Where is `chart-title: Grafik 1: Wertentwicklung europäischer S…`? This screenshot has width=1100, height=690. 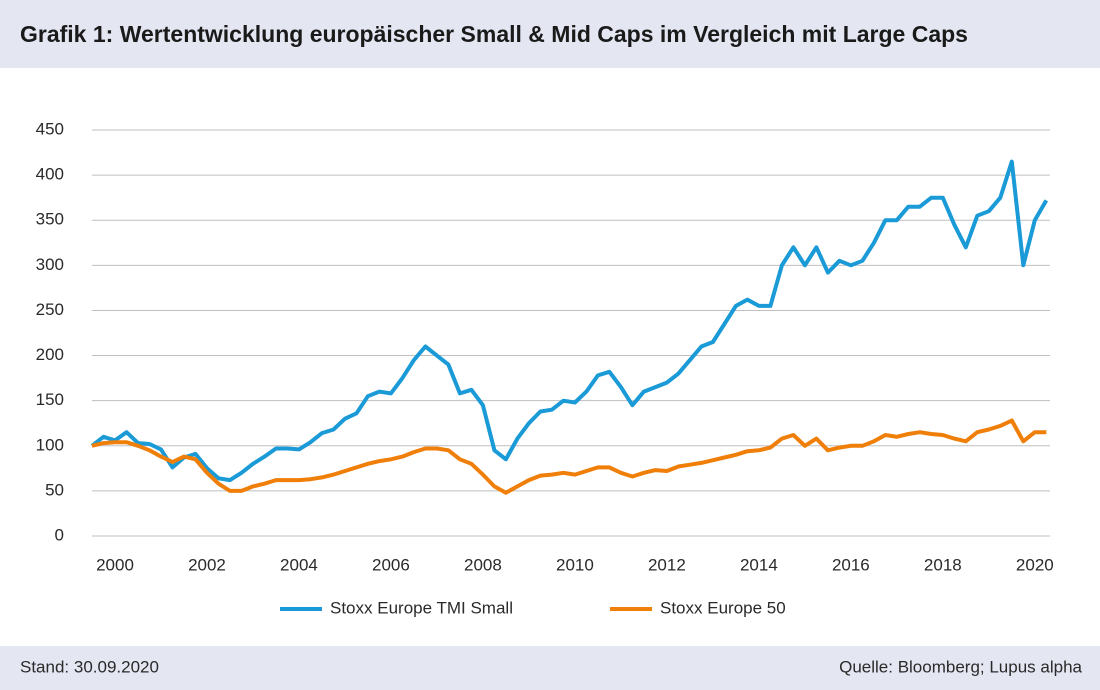
chart-title: Grafik 1: Wertentwicklung europäischer S… is located at coordinates (494, 34).